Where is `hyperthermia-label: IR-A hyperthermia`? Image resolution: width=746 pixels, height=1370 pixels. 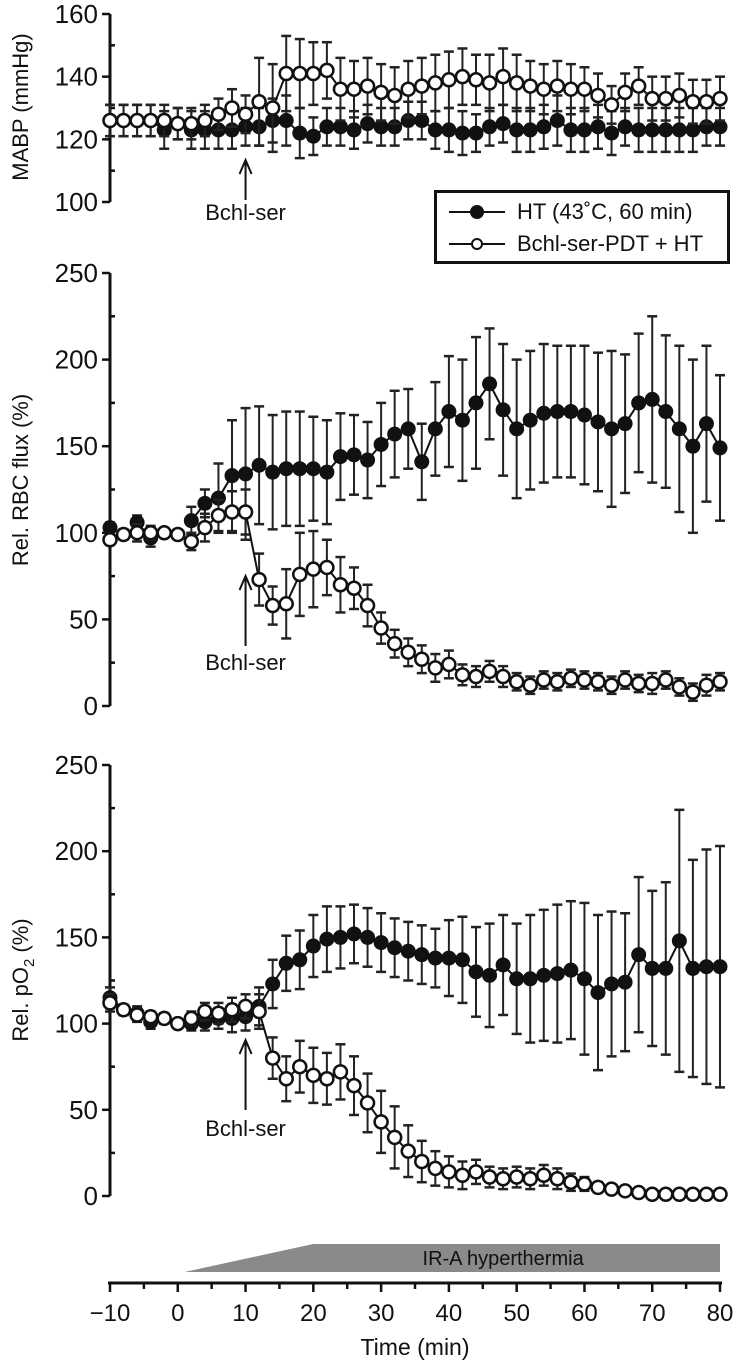
hyperthermia-label: IR-A hyperthermia is located at coordinates (504, 1259).